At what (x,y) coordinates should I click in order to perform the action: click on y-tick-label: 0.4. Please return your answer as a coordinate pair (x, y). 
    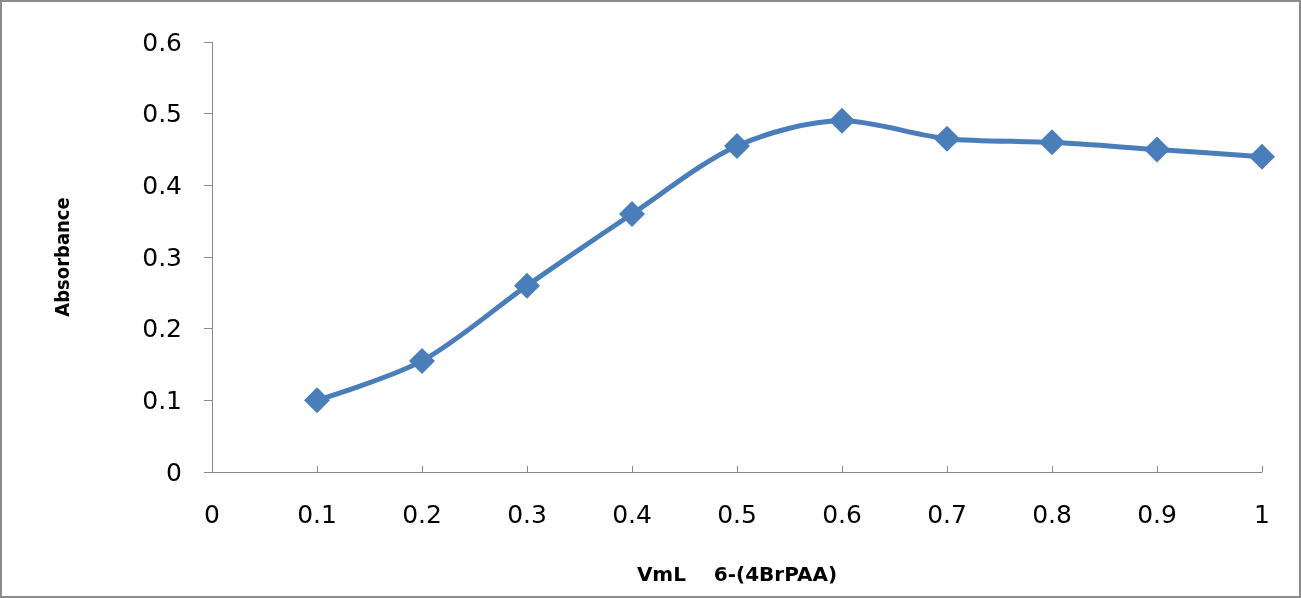
    Looking at the image, I should click on (162, 185).